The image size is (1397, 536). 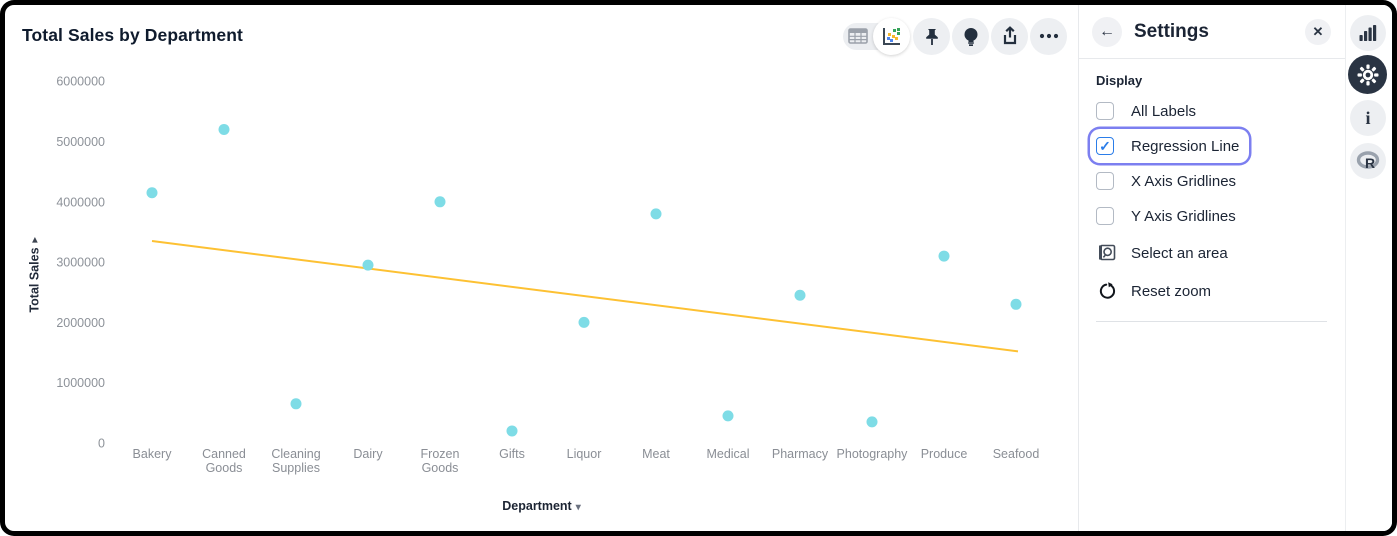 I want to click on y-axis-tick-label: 4000000, so click(x=80, y=202).